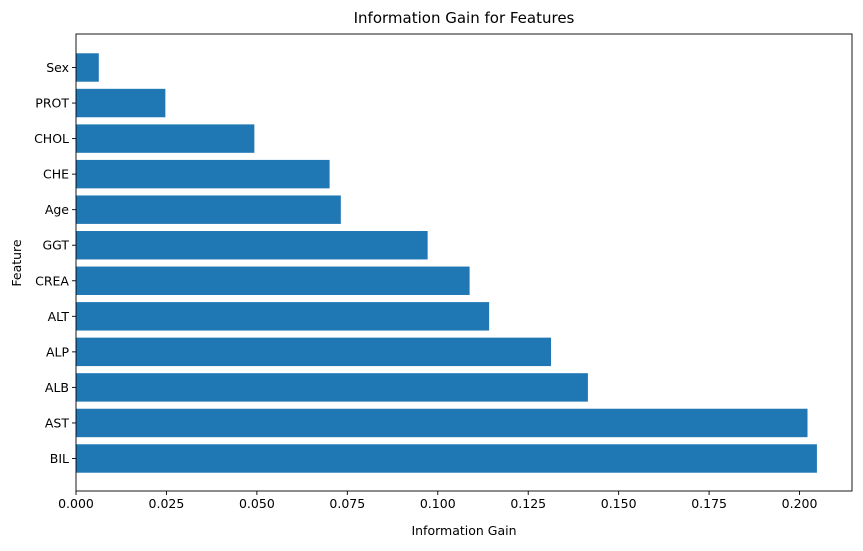 Image resolution: width=863 pixels, height=551 pixels. What do you see at coordinates (57, 209) in the screenshot?
I see `y-tick-label: Age` at bounding box center [57, 209].